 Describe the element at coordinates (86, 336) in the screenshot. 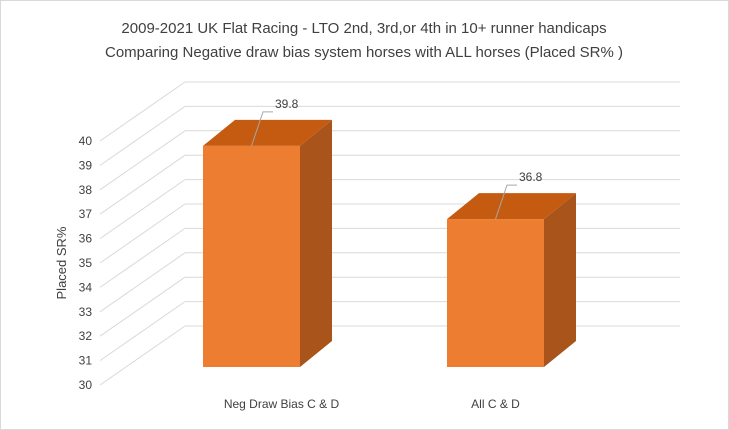

I see `y-tick-label: 32` at that location.